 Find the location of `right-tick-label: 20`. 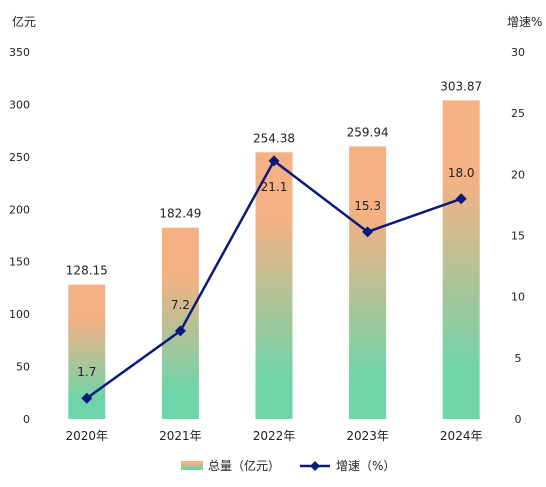

right-tick-label: 20 is located at coordinates (518, 174).